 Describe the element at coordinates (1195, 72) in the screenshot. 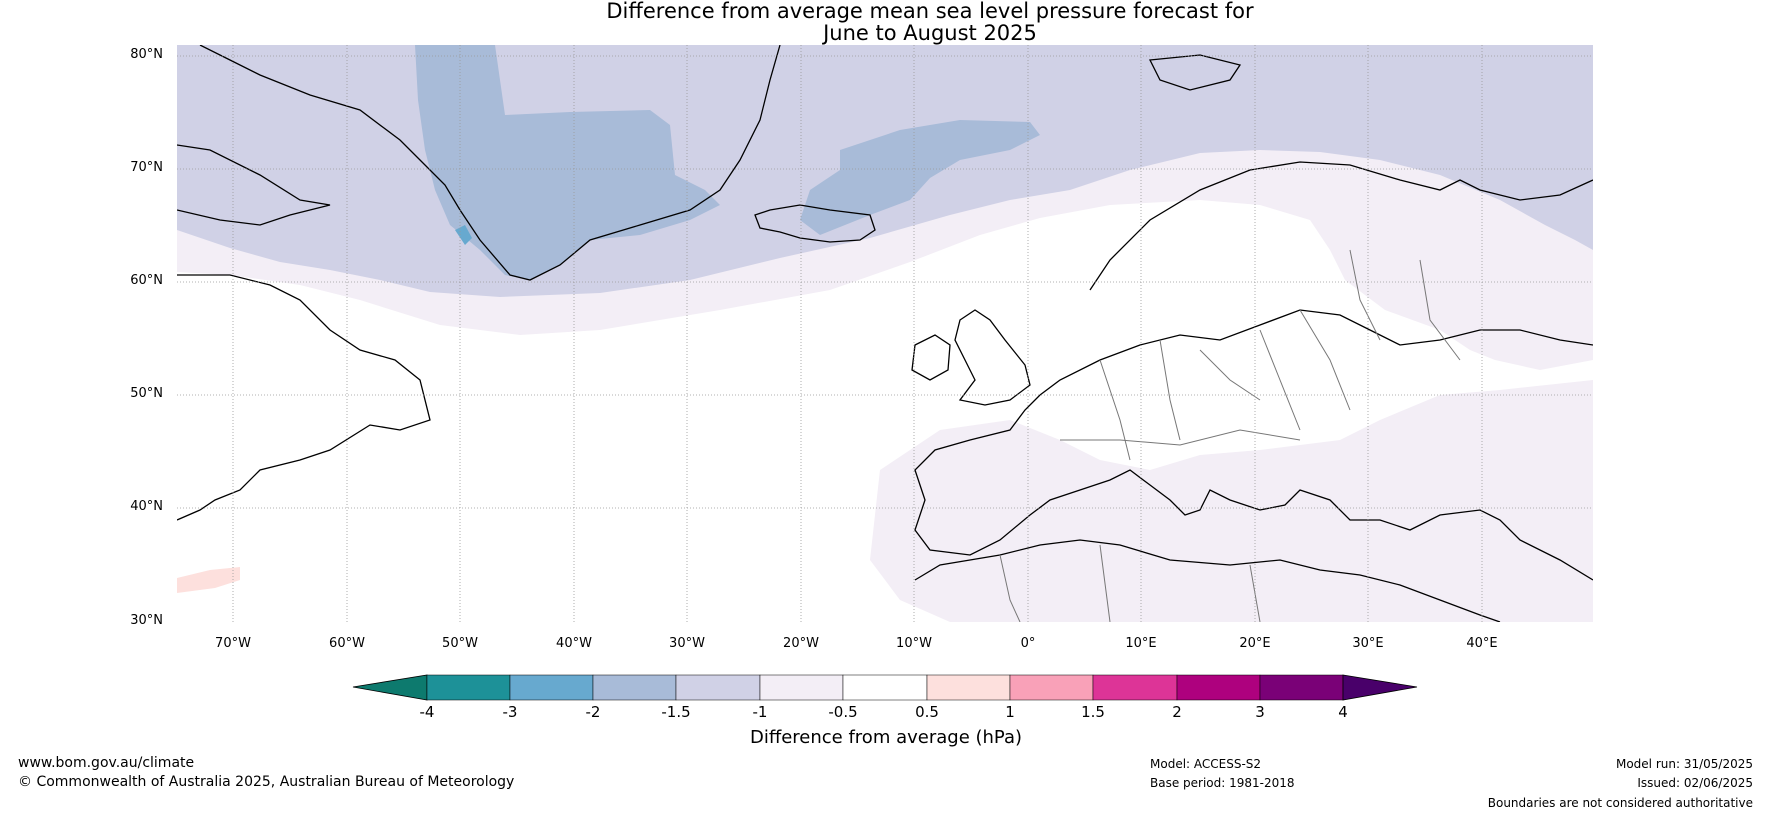

I see `coastline-svalbard` at that location.